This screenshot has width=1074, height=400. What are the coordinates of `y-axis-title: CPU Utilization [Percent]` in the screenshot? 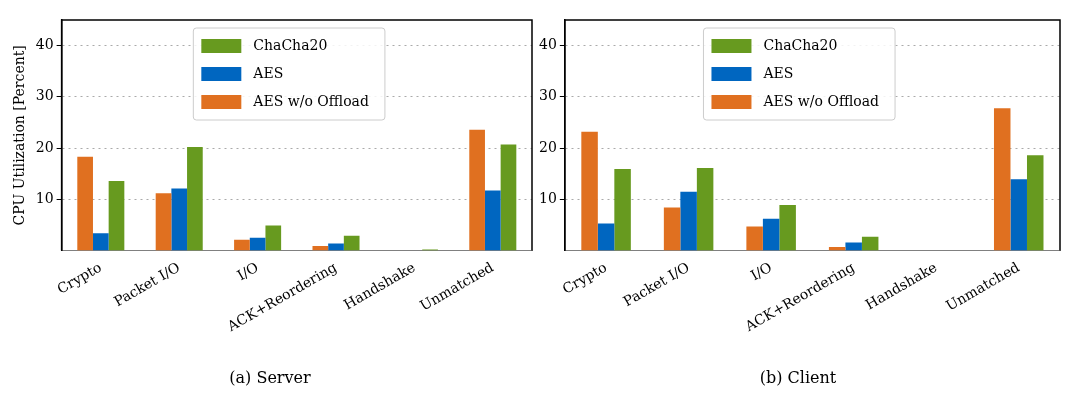 It's located at (19, 135).